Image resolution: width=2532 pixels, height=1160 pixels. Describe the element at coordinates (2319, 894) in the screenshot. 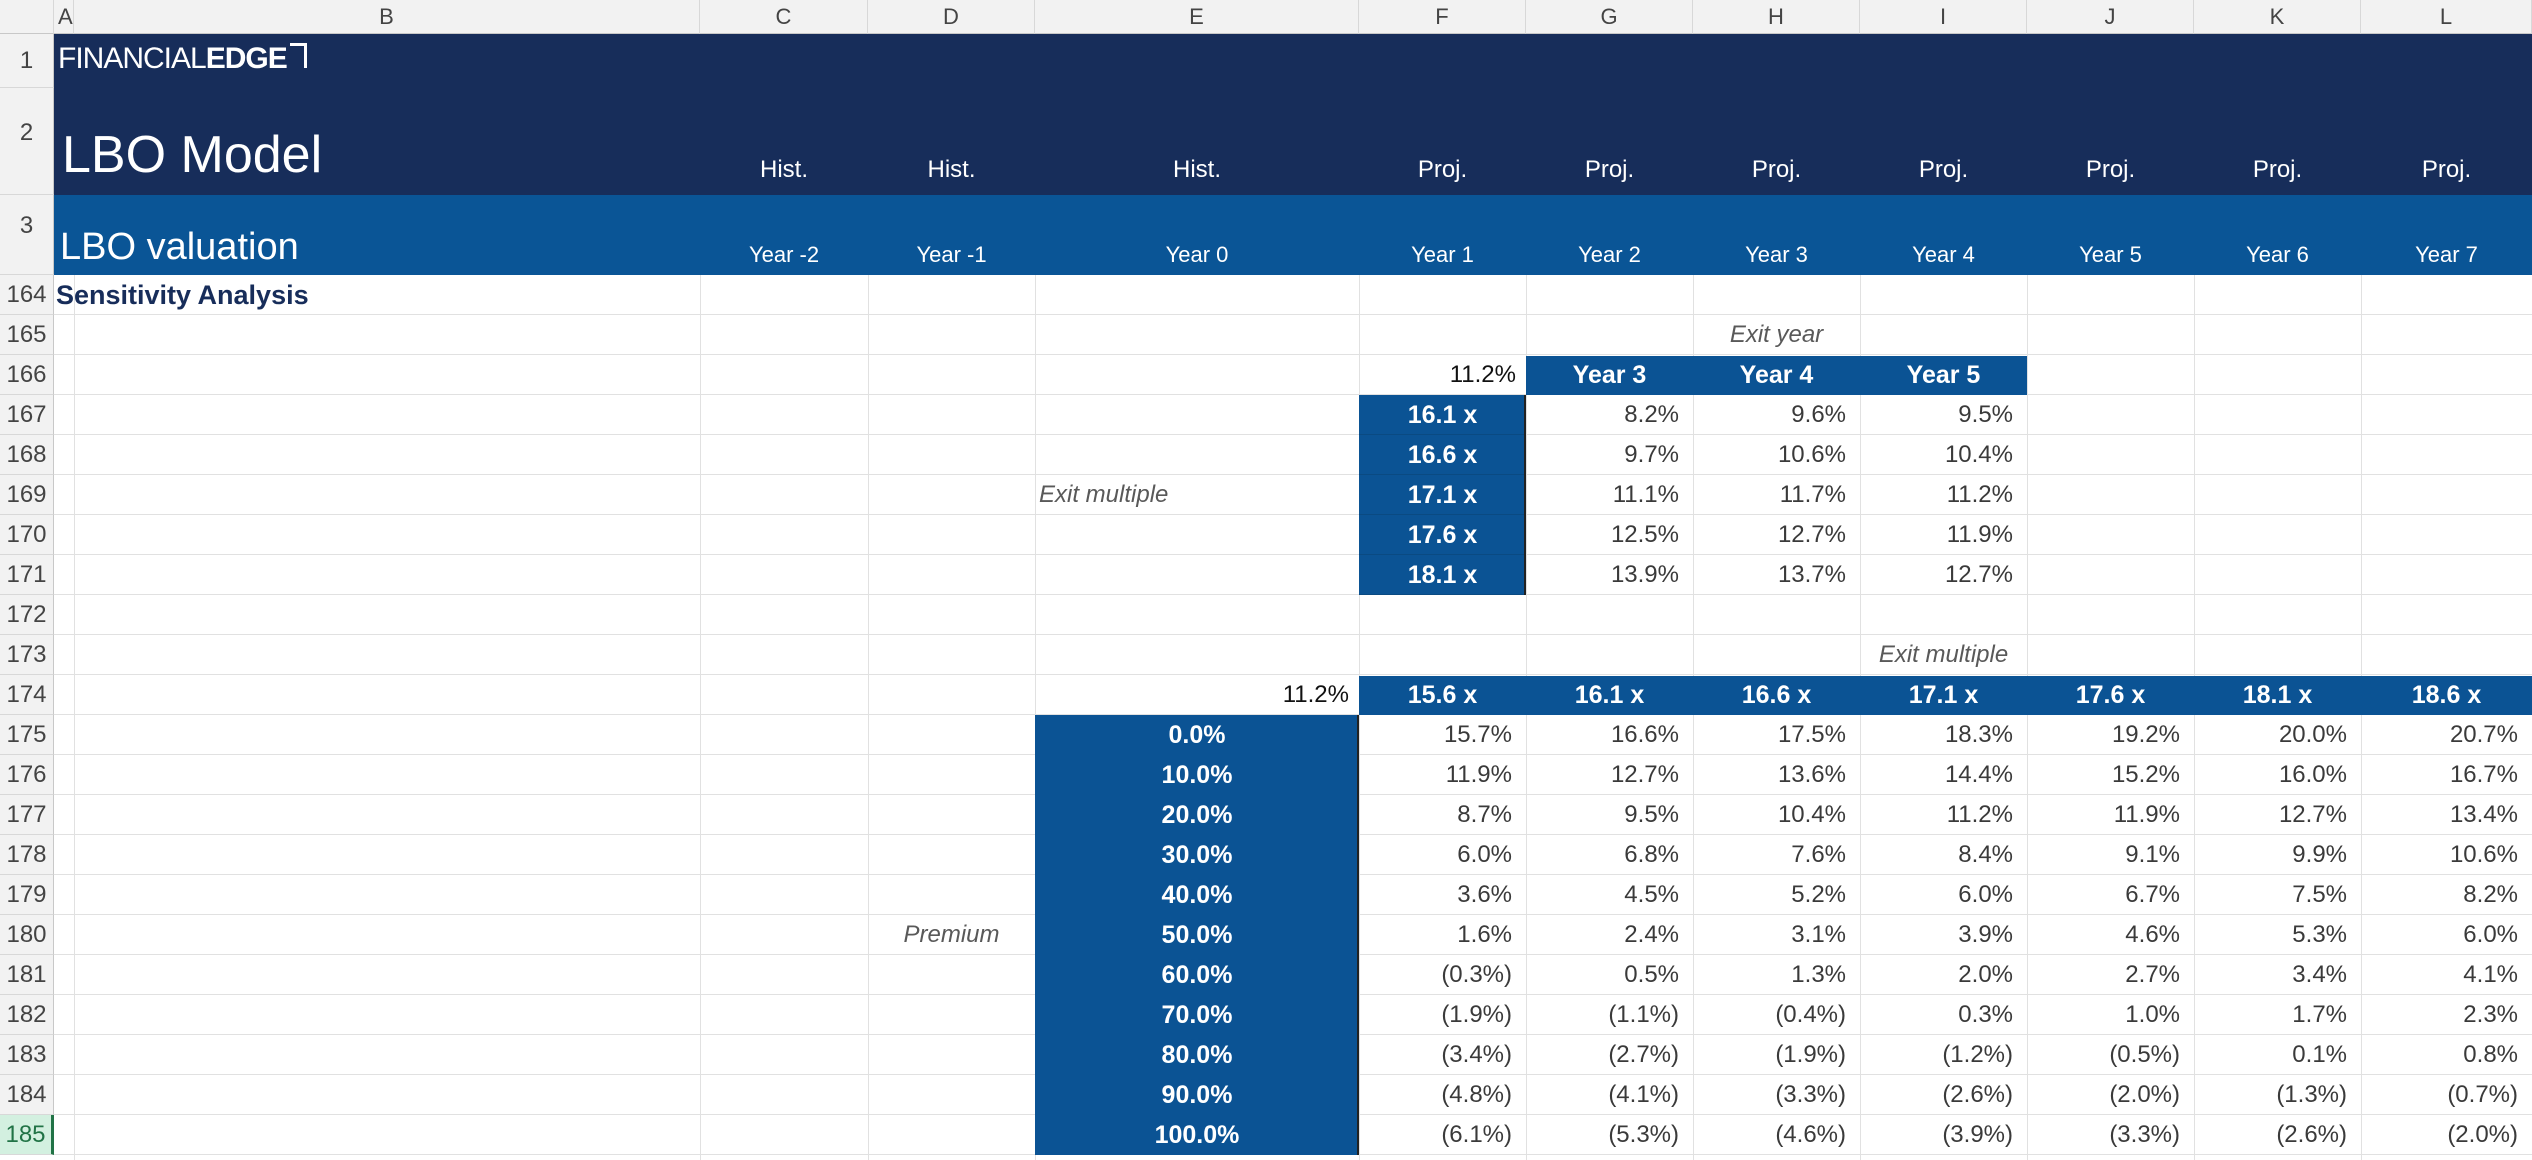

I see `table2-cell: 7.5%` at that location.